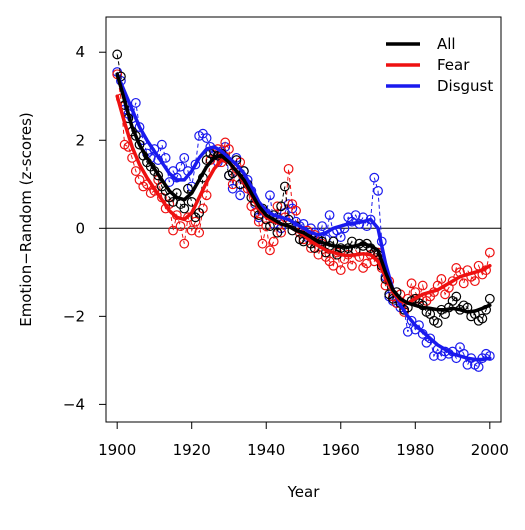  What do you see at coordinates (74, 316) in the screenshot?
I see `y-tick-label: −2` at bounding box center [74, 316].